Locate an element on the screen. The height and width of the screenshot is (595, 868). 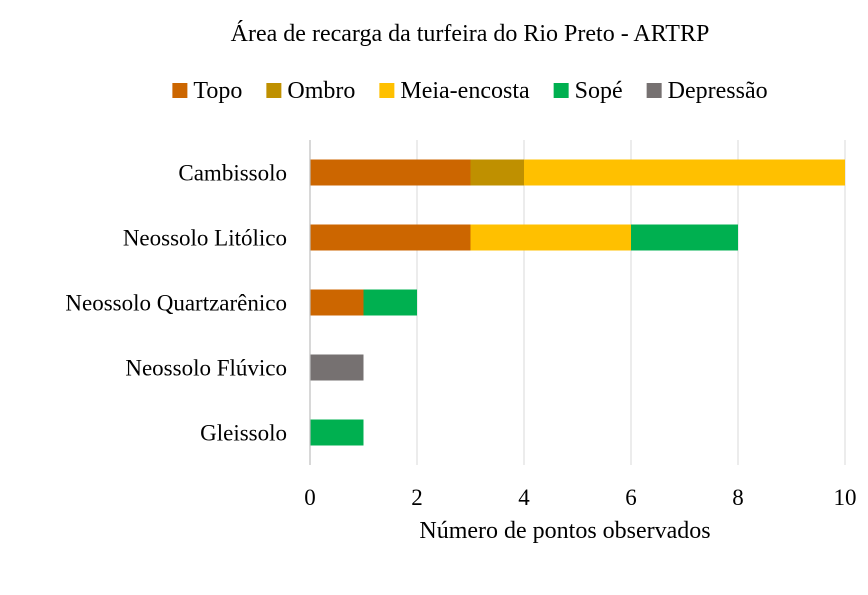
category-label-neossolo-quartzarenico: Neossolo Quartzarênico is located at coordinates (176, 303).